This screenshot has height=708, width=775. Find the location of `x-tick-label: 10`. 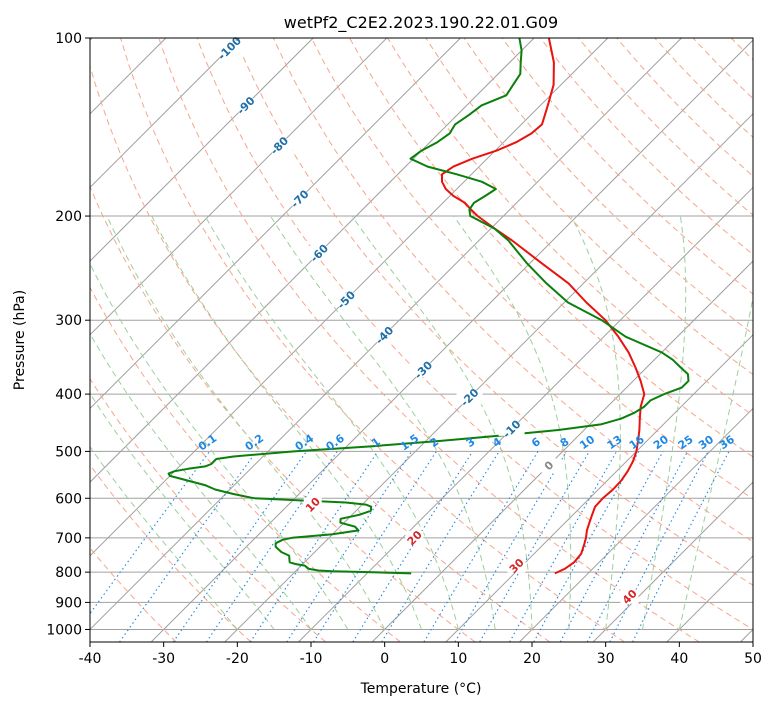

x-tick-label: 10 is located at coordinates (458, 659).